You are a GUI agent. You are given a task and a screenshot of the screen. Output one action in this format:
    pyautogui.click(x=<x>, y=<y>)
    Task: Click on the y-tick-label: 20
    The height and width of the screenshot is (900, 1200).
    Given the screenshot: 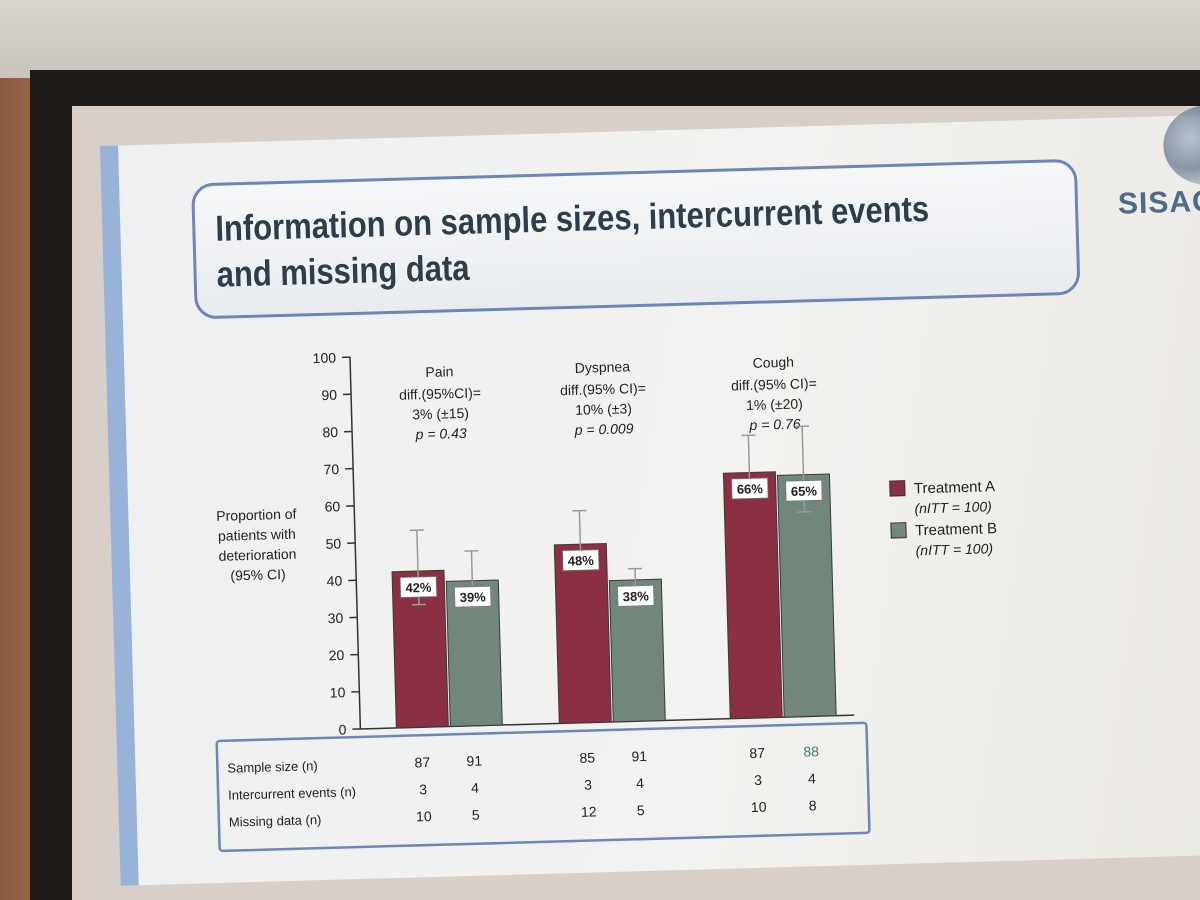 What is the action you would take?
    pyautogui.click(x=337, y=655)
    